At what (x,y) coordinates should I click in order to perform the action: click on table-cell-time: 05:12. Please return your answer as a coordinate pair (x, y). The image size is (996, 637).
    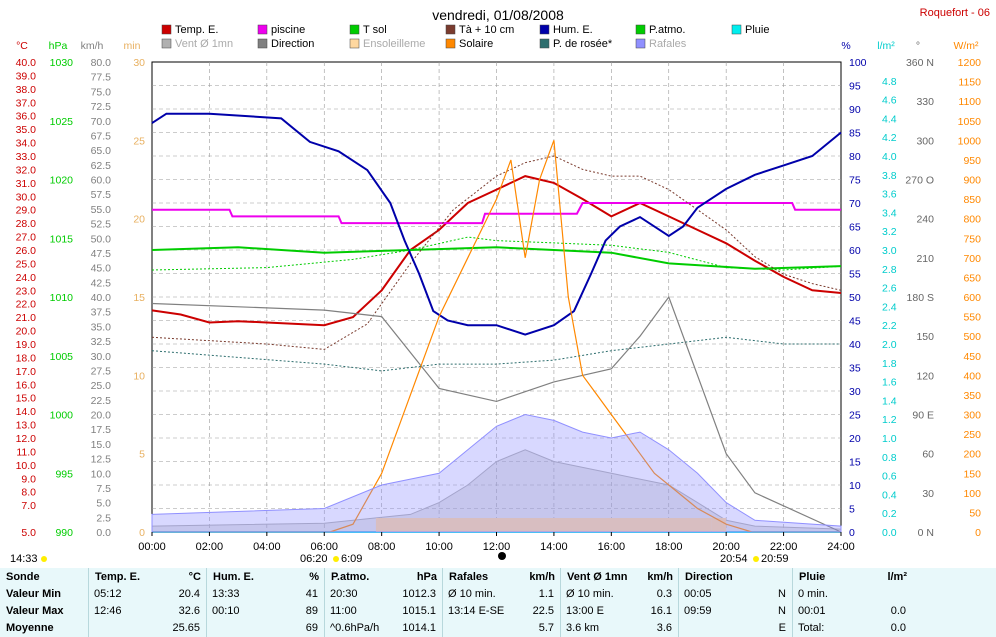
    Looking at the image, I should click on (108, 594).